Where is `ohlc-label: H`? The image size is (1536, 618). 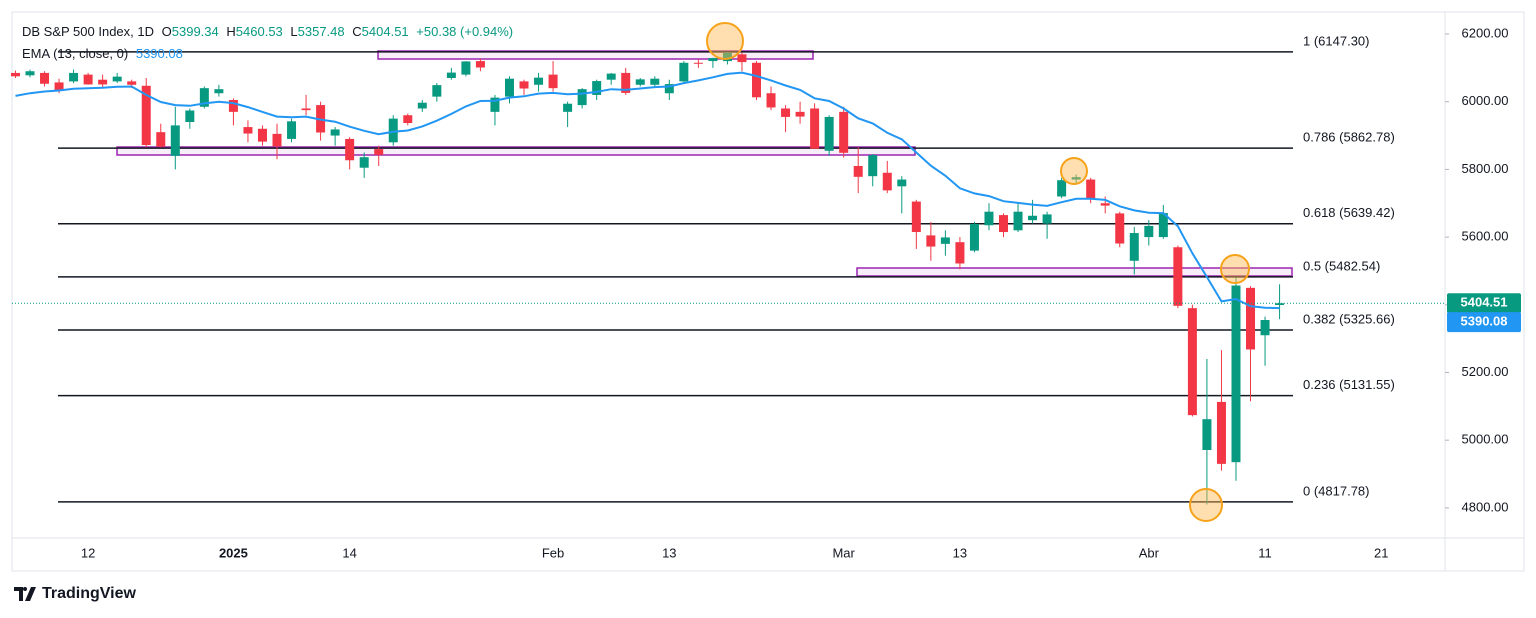
ohlc-label: H is located at coordinates (230, 31).